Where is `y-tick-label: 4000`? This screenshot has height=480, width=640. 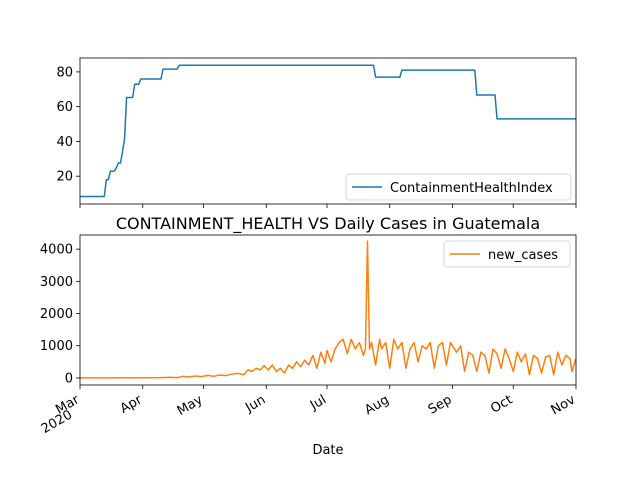 y-tick-label: 4000 is located at coordinates (56, 250).